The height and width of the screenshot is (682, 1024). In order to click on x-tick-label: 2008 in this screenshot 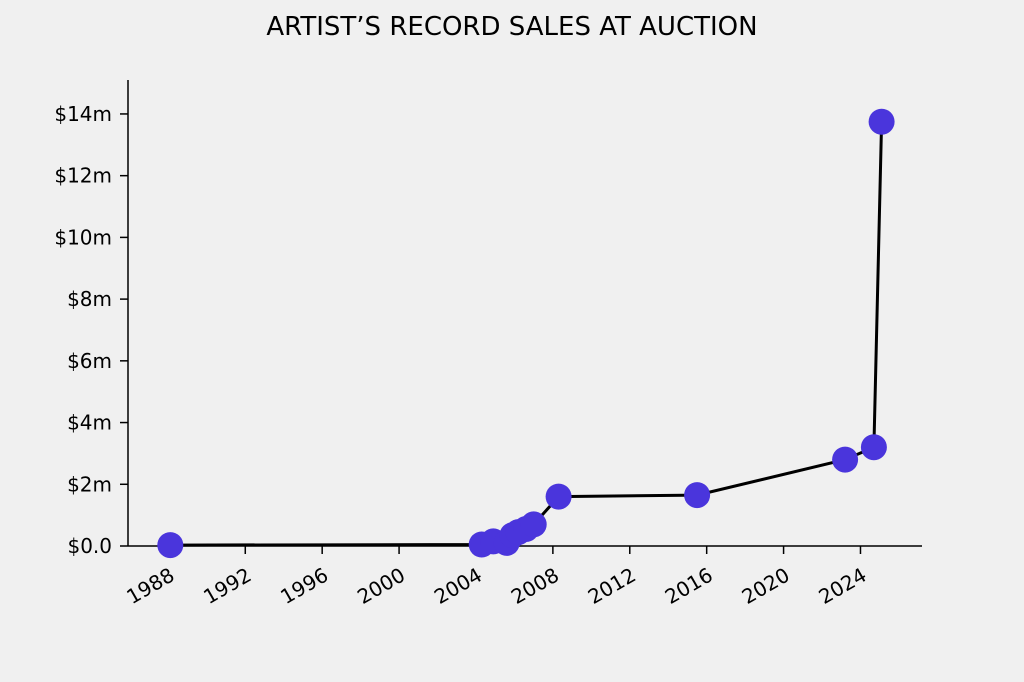, I will do `click(535, 586)`.